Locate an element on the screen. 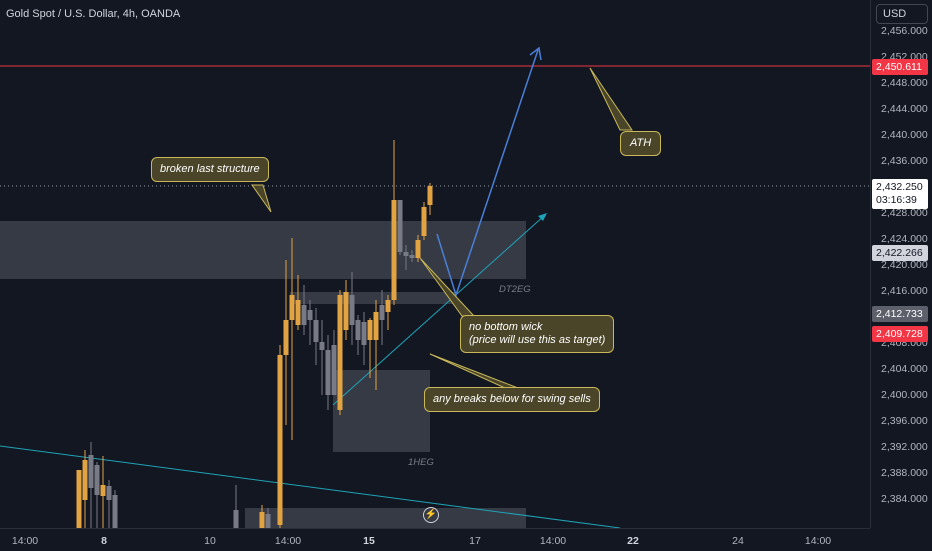 The height and width of the screenshot is (551, 932). price-tick: 2,392.000 is located at coordinates (904, 447).